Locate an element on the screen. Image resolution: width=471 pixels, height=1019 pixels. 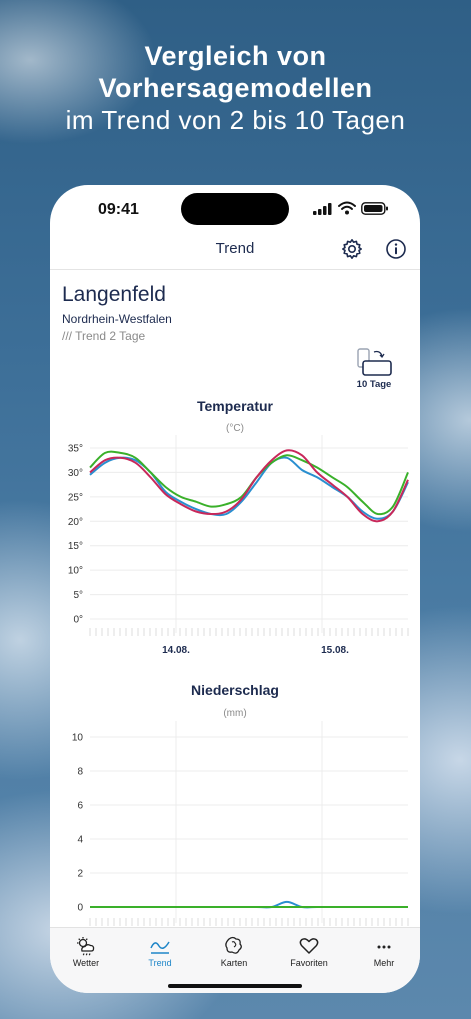
trend-range-toggle-button: 10 Tage is located at coordinates (374, 369).